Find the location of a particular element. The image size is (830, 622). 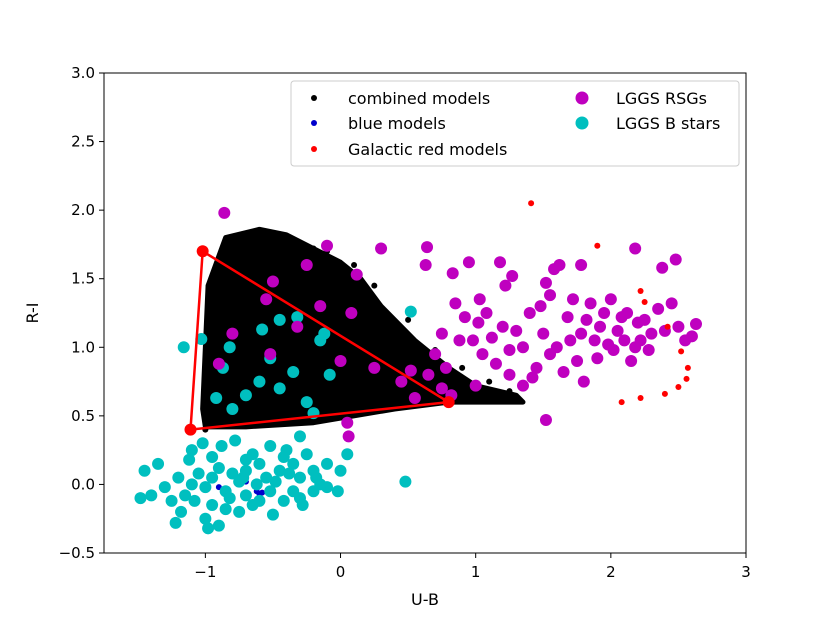

triangle-vertex is located at coordinates (448, 402).